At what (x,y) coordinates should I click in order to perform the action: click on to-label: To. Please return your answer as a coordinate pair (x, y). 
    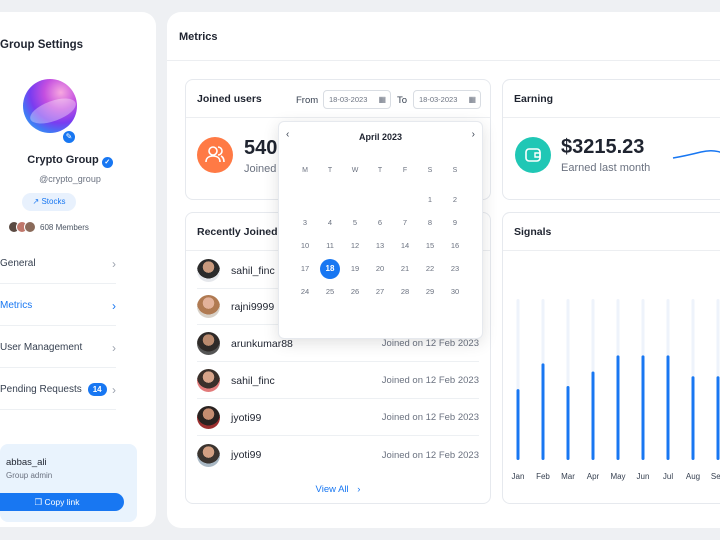
    Looking at the image, I should click on (402, 100).